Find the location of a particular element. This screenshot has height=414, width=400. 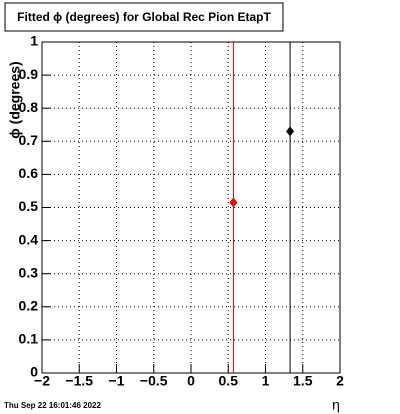

y-tick-label: 1 is located at coordinates (34, 41).